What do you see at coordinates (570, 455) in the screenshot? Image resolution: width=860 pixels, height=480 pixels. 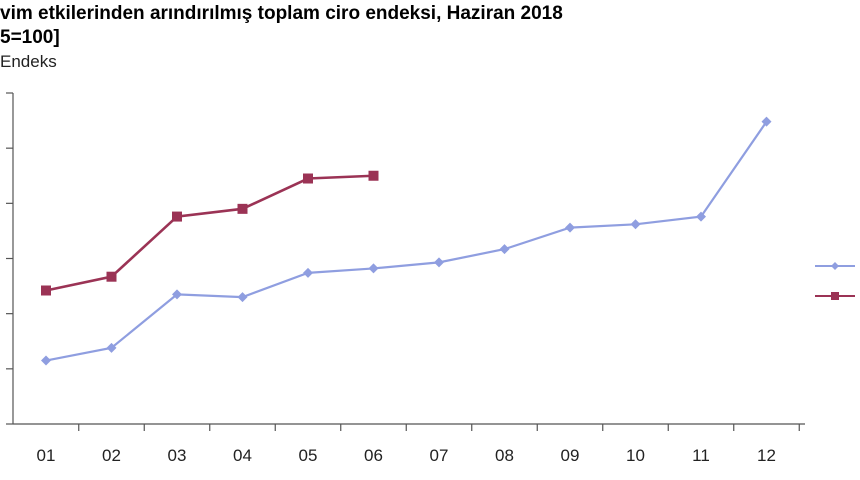 I see `x-tick-label: 09` at bounding box center [570, 455].